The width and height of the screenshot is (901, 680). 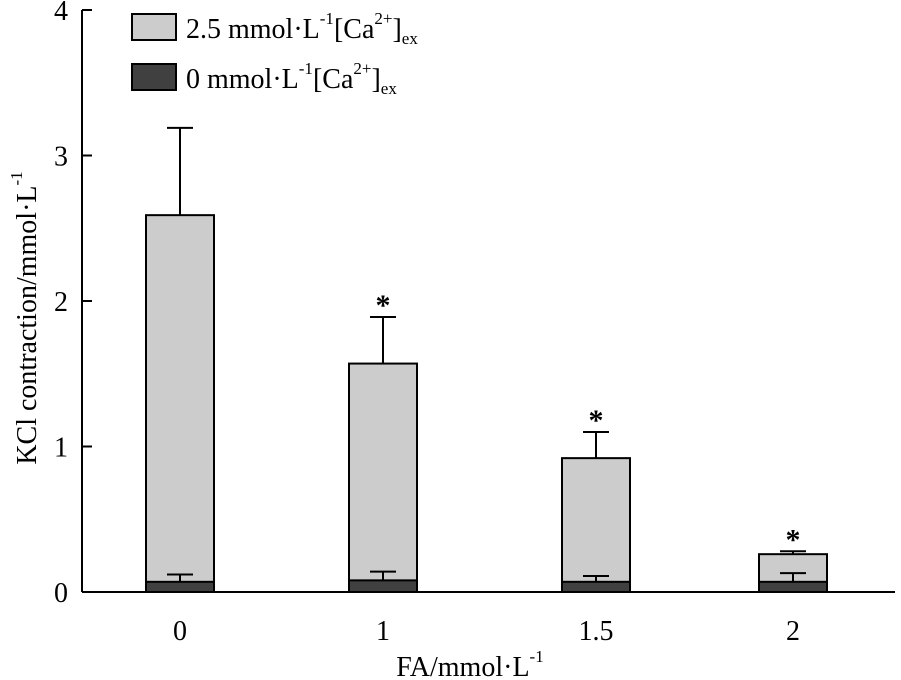 I want to click on legend-label: 2.5 mmol·L-1[Ca2+]ex, so click(x=302, y=28).